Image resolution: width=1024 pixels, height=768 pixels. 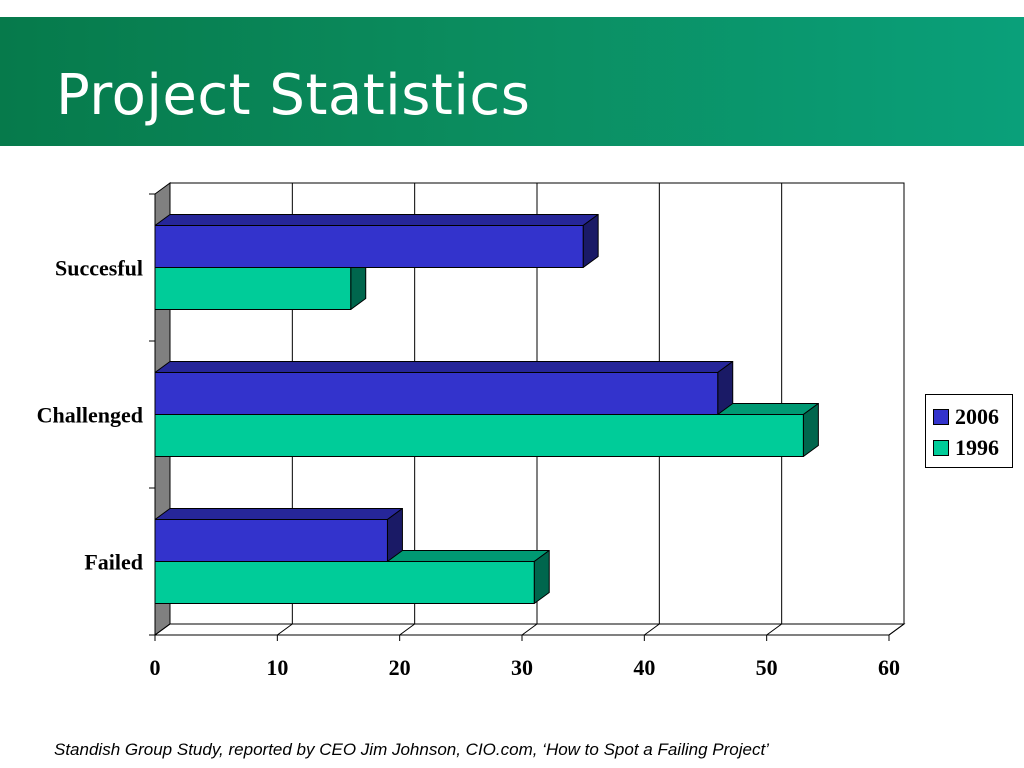 What do you see at coordinates (767, 667) in the screenshot?
I see `x-tick-label: 50` at bounding box center [767, 667].